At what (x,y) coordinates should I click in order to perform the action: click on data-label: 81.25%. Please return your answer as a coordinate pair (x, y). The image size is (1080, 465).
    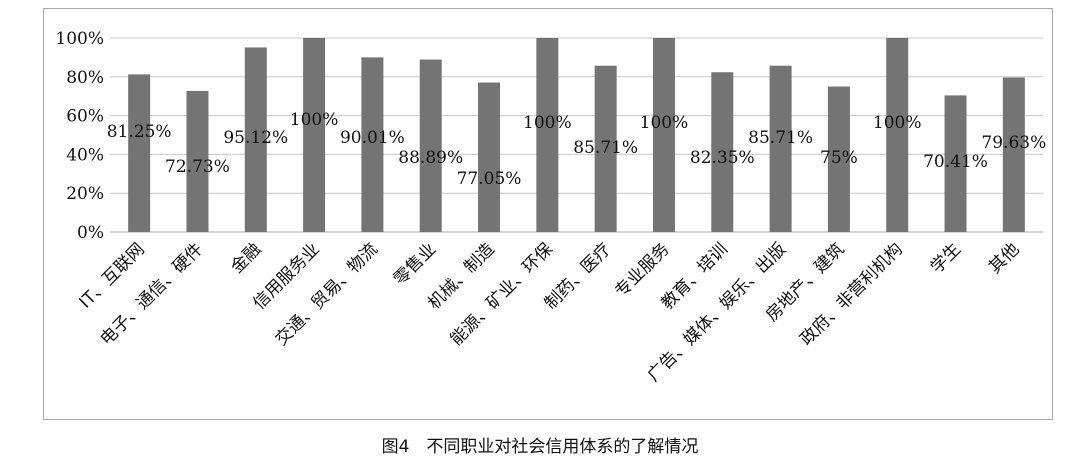
    Looking at the image, I should click on (139, 132).